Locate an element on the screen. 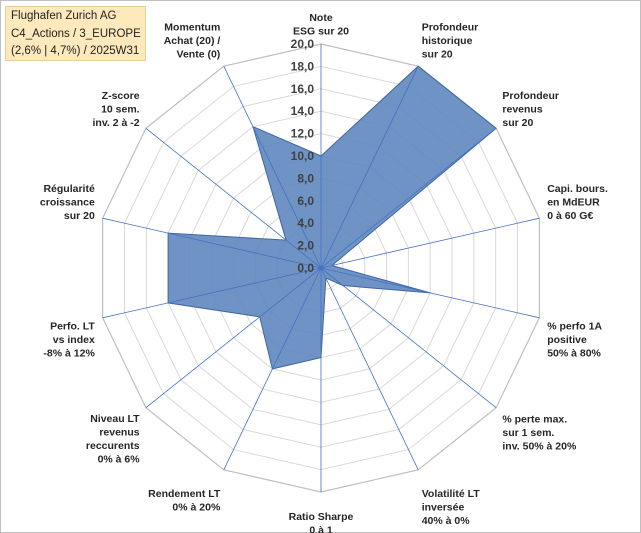 The height and width of the screenshot is (533, 641). title-period: (2,6% | 4,7%) / 2025W31 is located at coordinates (75, 51).